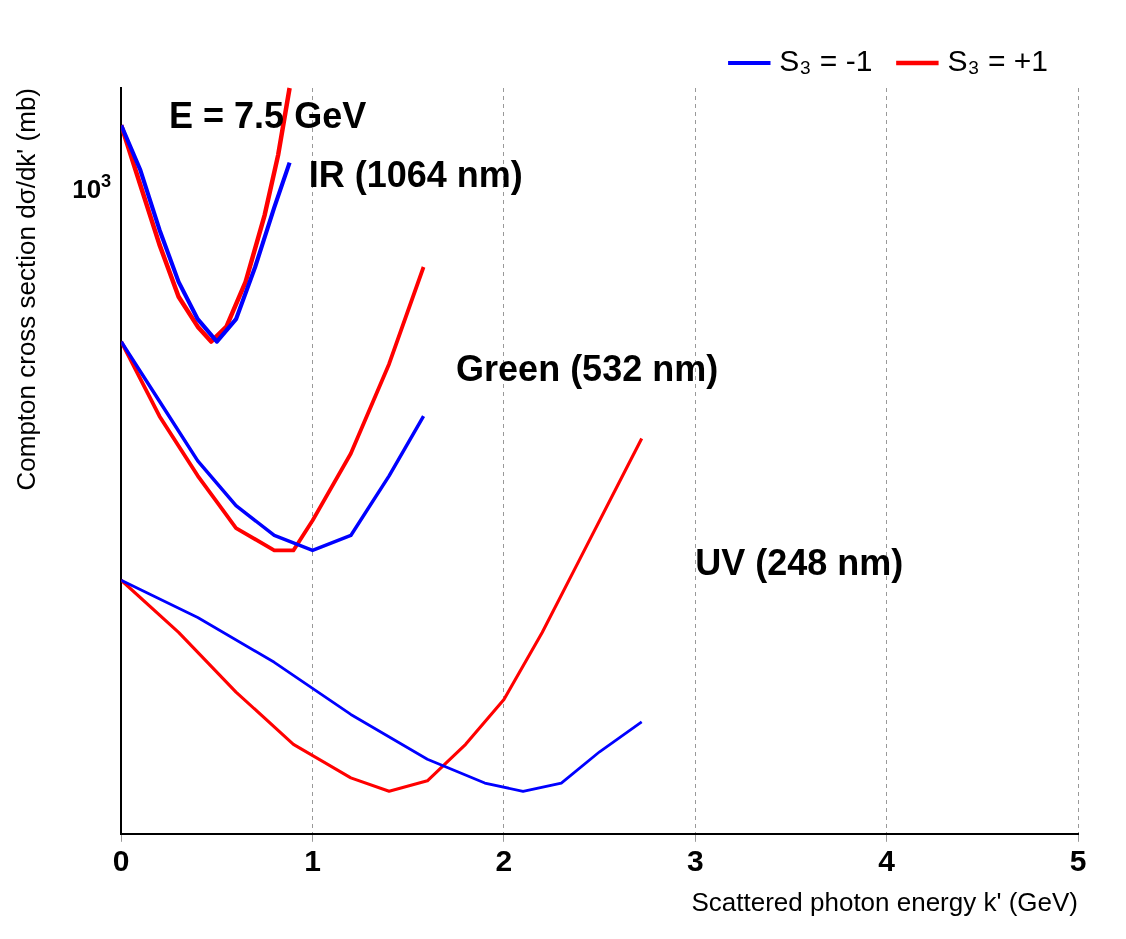 This screenshot has height=939, width=1126. I want to click on x-tick-label: 3, so click(695, 861).